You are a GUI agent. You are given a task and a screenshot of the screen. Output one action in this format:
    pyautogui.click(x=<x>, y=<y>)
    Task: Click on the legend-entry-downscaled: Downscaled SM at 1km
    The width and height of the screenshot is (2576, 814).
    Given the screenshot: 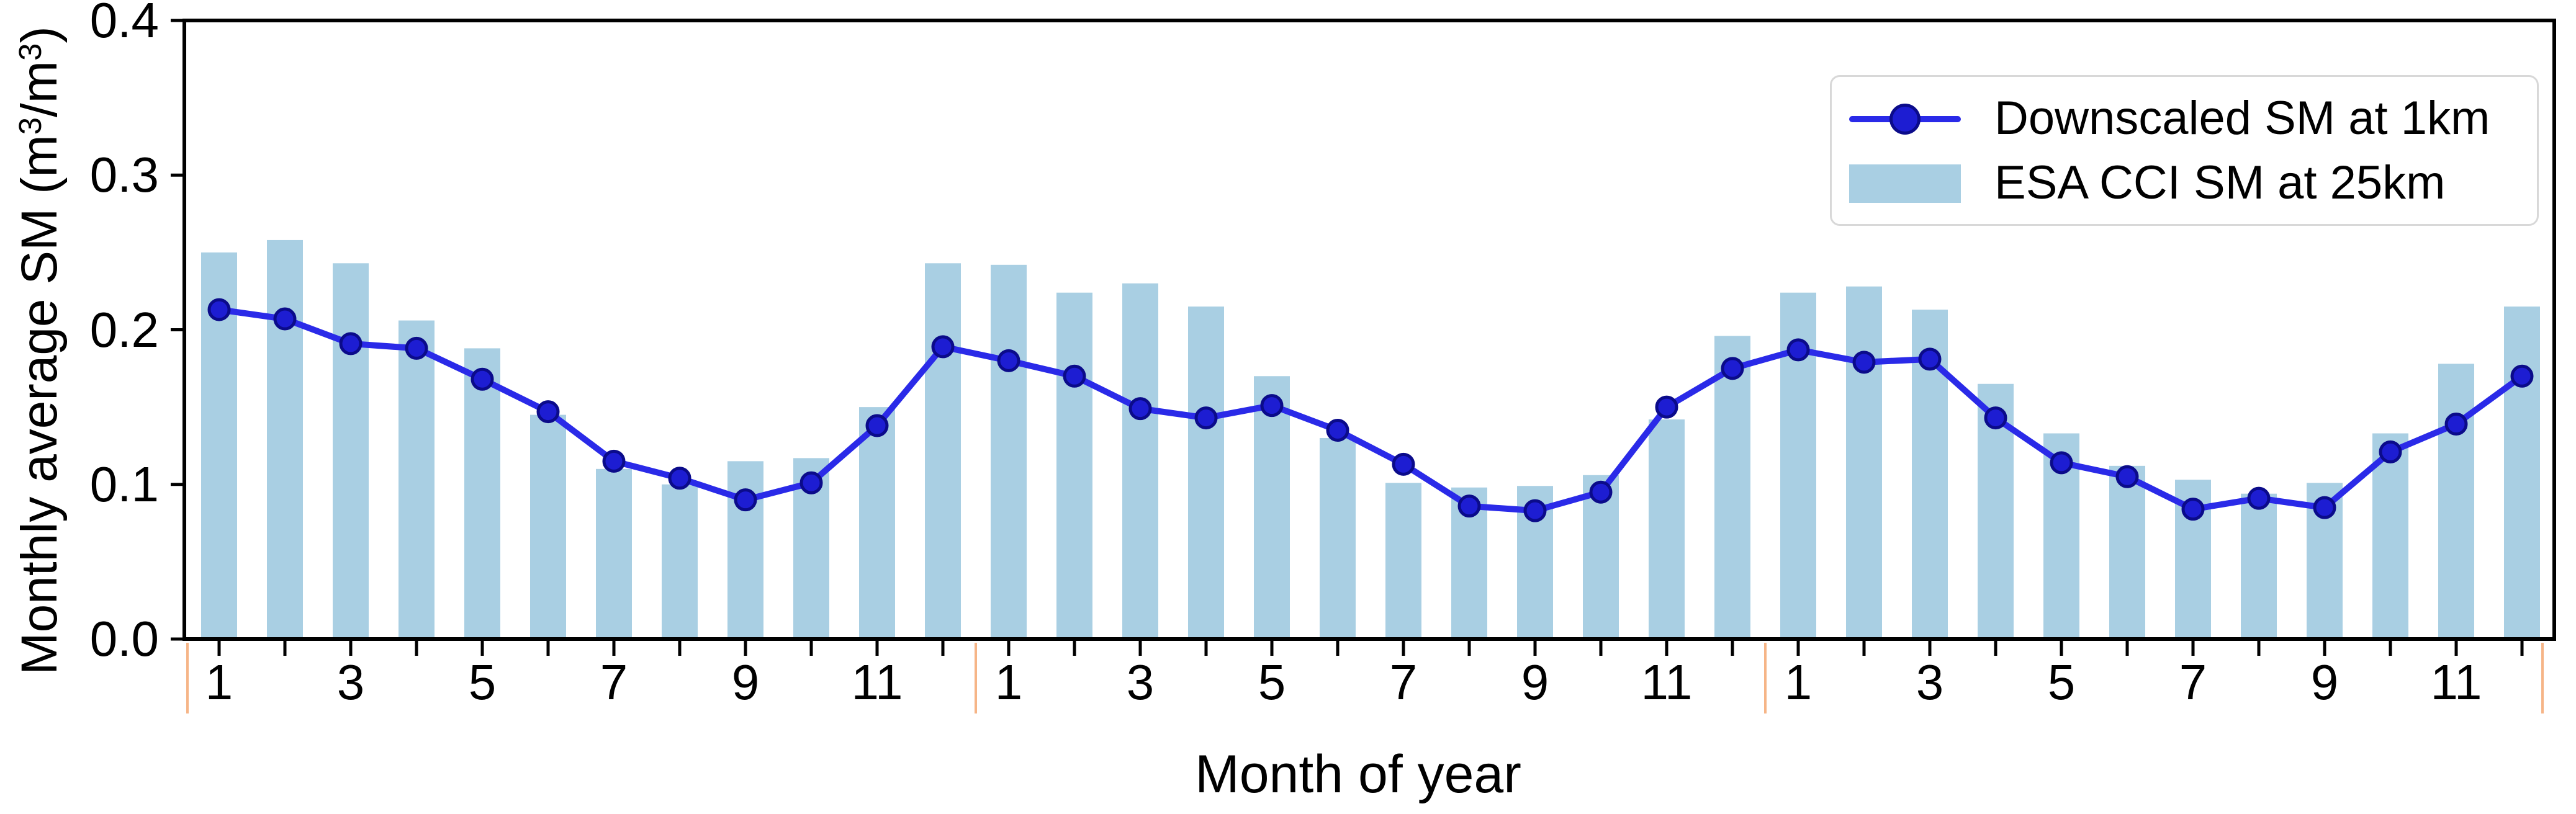 What is the action you would take?
    pyautogui.click(x=2242, y=119)
    